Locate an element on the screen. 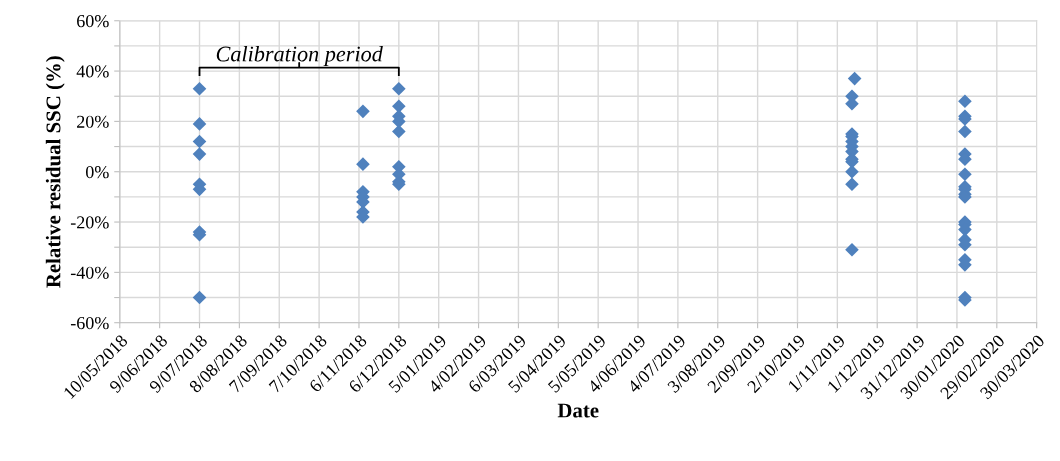 The width and height of the screenshot is (1060, 461). y-tick-label: 20% is located at coordinates (93, 121).